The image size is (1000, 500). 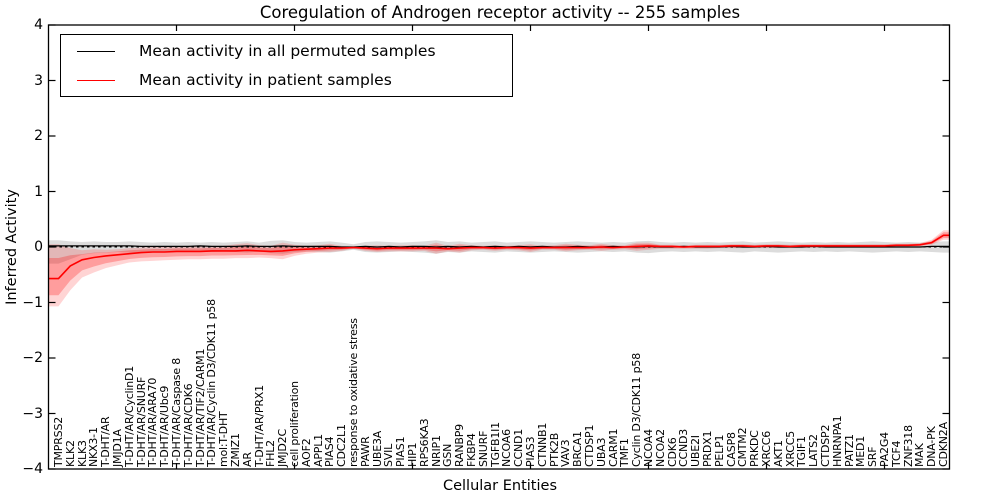 I want to click on legend-item-patient: Mean activity in patient samples, so click(x=294, y=80).